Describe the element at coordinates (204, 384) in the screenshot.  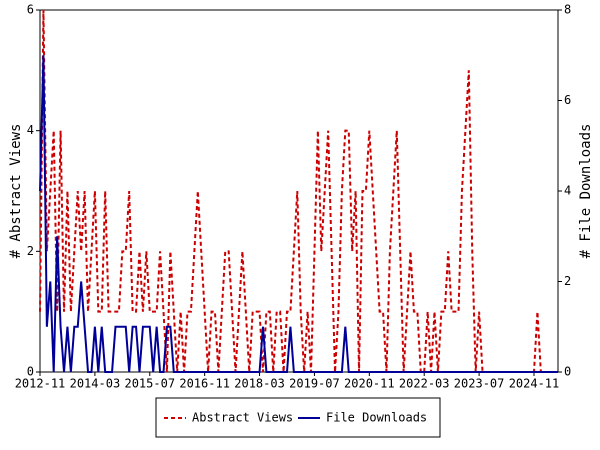
I see `x-tick-label: 2016-11` at that location.